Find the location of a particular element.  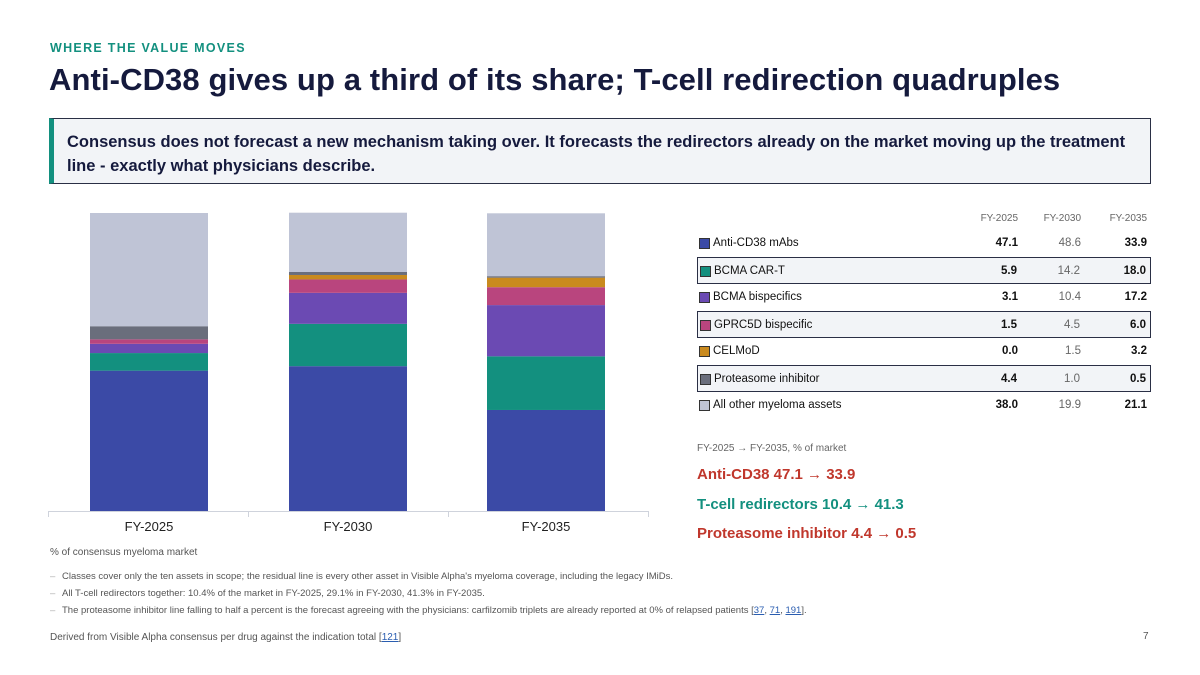

bar-segment-celmod-fy-2030 is located at coordinates (348, 277).